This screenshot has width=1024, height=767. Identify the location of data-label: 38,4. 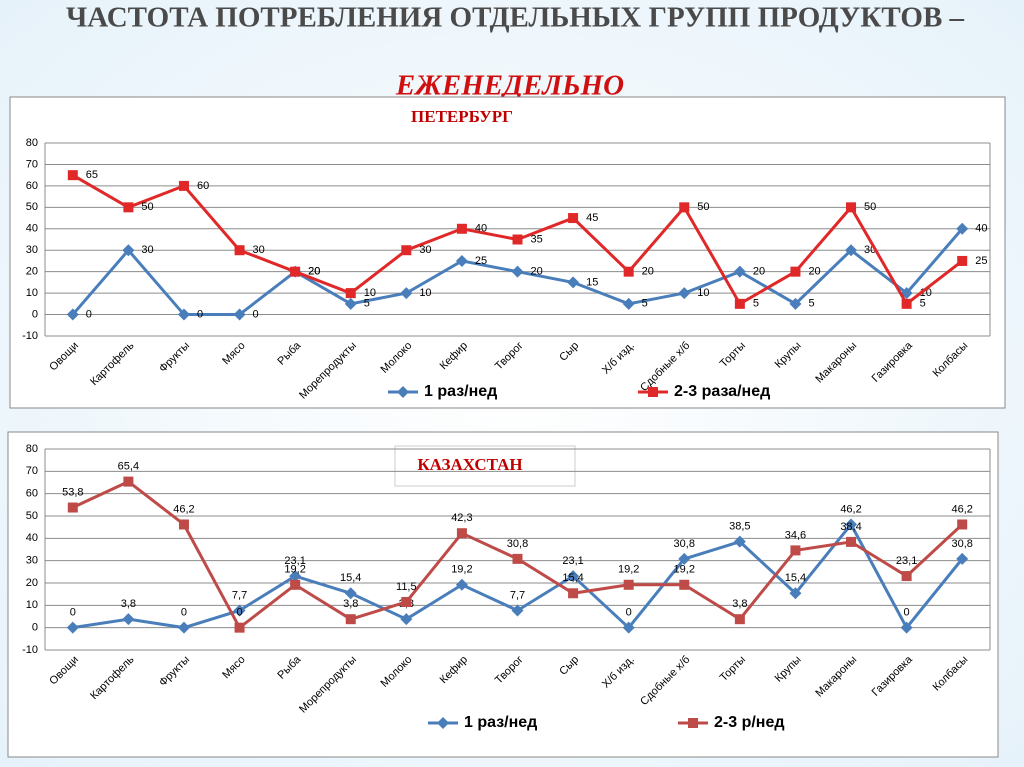
(850, 527).